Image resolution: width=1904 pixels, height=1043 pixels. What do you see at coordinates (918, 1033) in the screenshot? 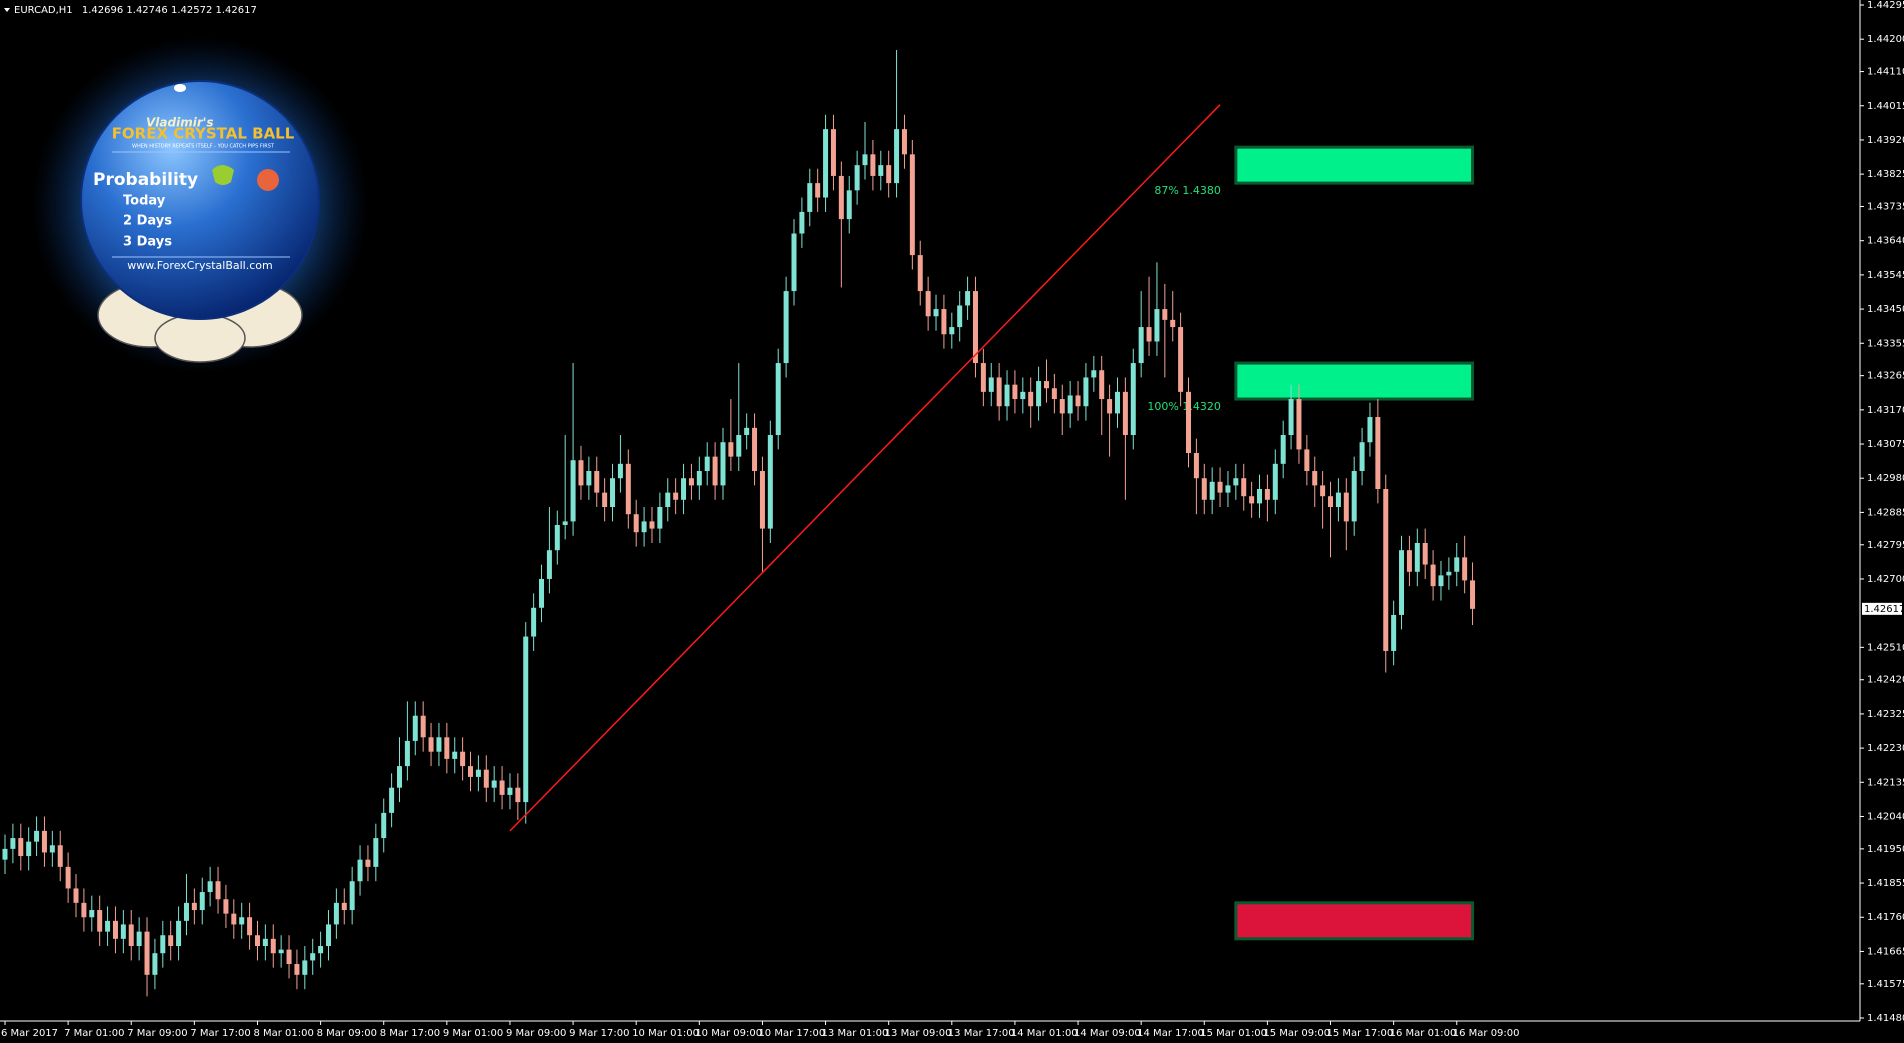
I see `x-tick-label: 13 Mar 09:00` at bounding box center [918, 1033].